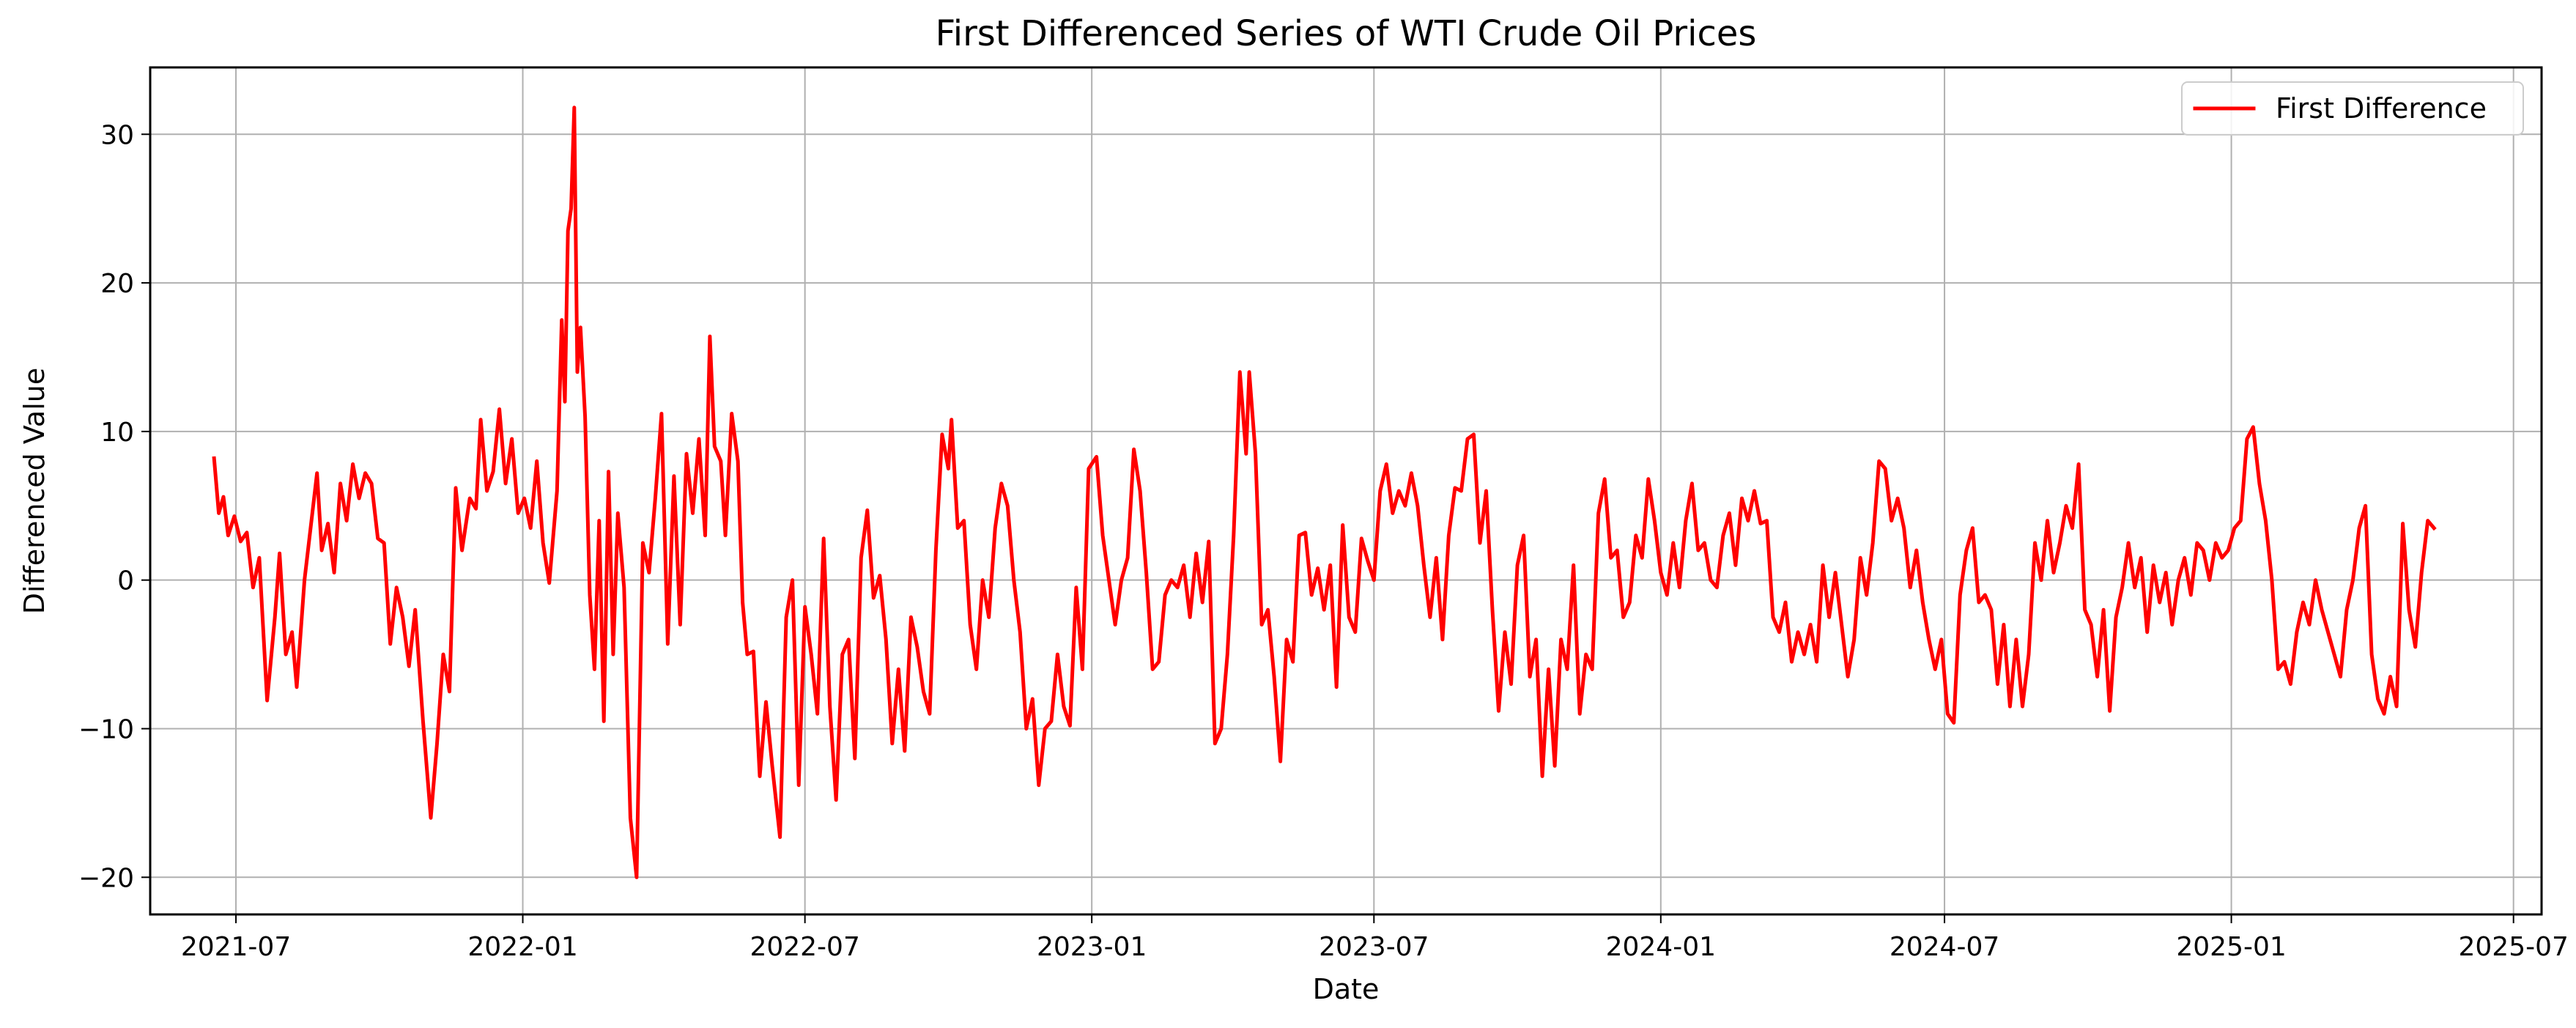 The image size is (2576, 1028). Describe the element at coordinates (117, 135) in the screenshot. I see `y-tick-label: 30` at that location.